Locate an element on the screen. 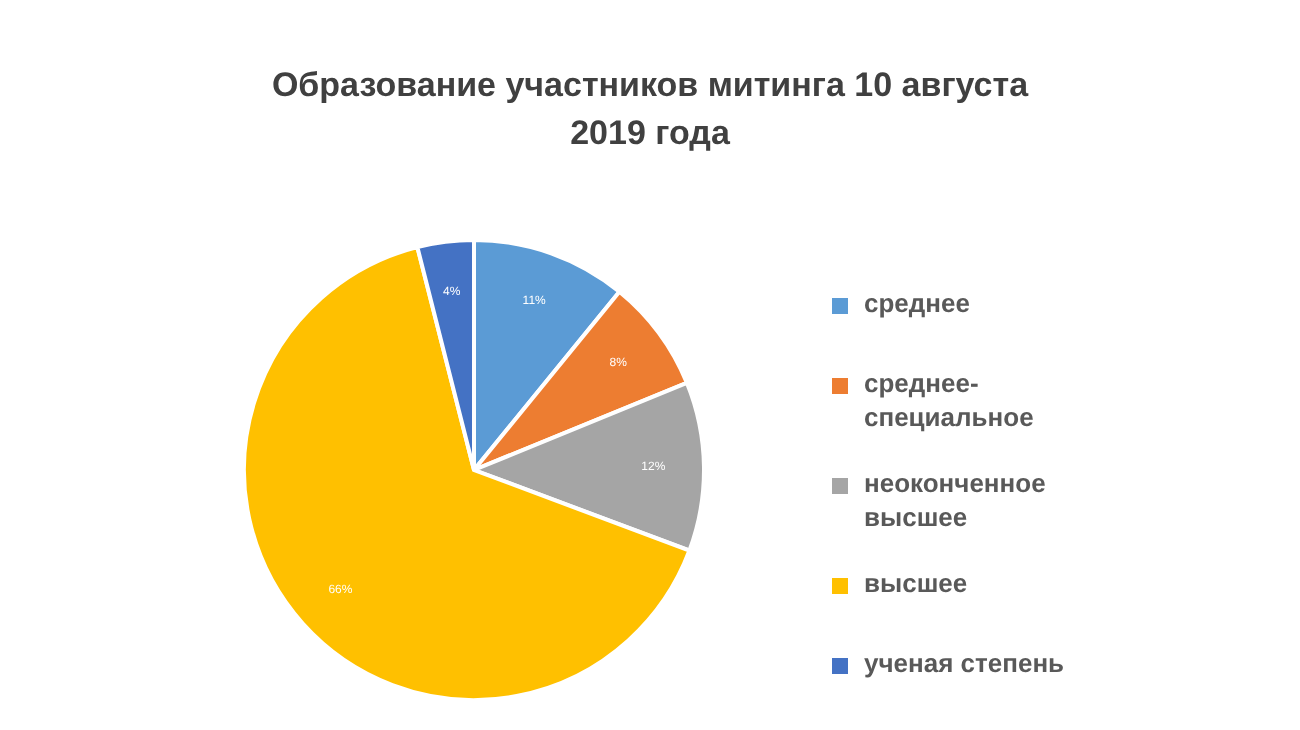 The image size is (1300, 730). legend-label: ученая степень is located at coordinates (964, 663).